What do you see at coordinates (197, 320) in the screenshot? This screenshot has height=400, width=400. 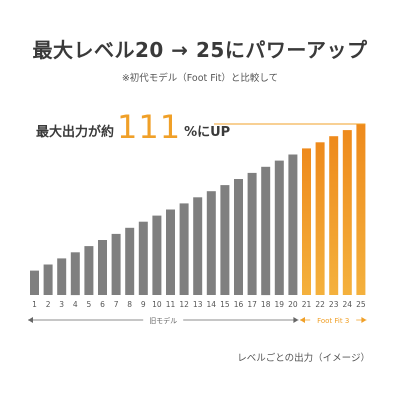 I see `group-brackets-layer: 旧モデル Foot Fit 3` at bounding box center [197, 320].